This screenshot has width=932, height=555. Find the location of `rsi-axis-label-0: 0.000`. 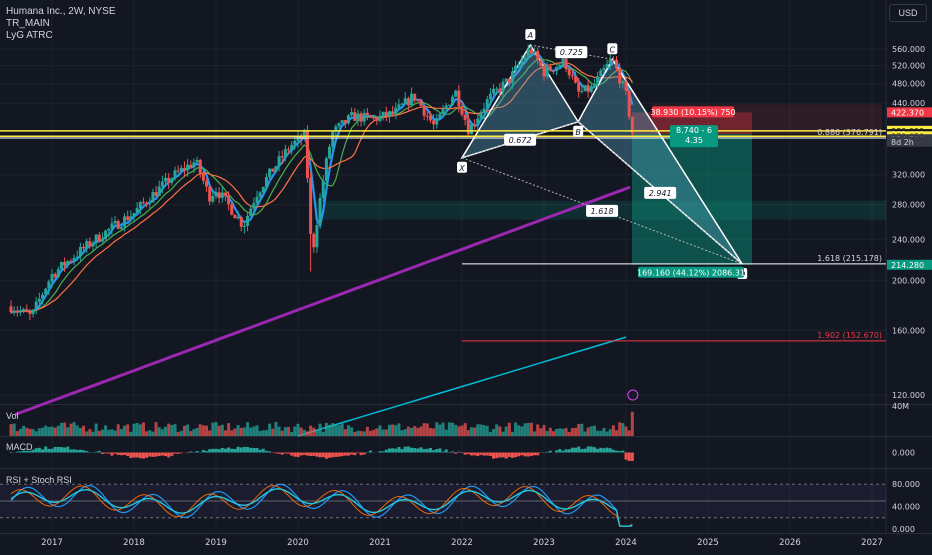

rsi-axis-label-0: 0.000 is located at coordinates (903, 529).